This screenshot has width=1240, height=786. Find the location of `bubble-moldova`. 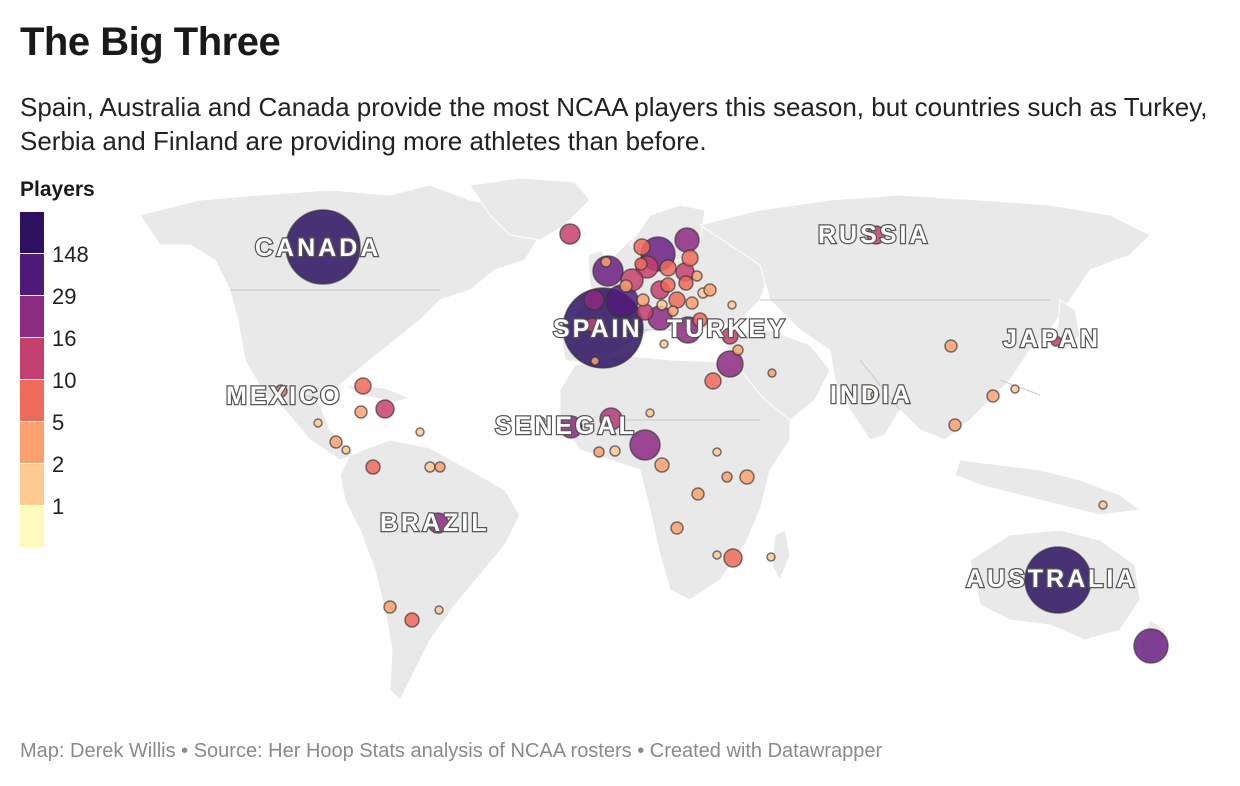

bubble-moldova is located at coordinates (710, 290).